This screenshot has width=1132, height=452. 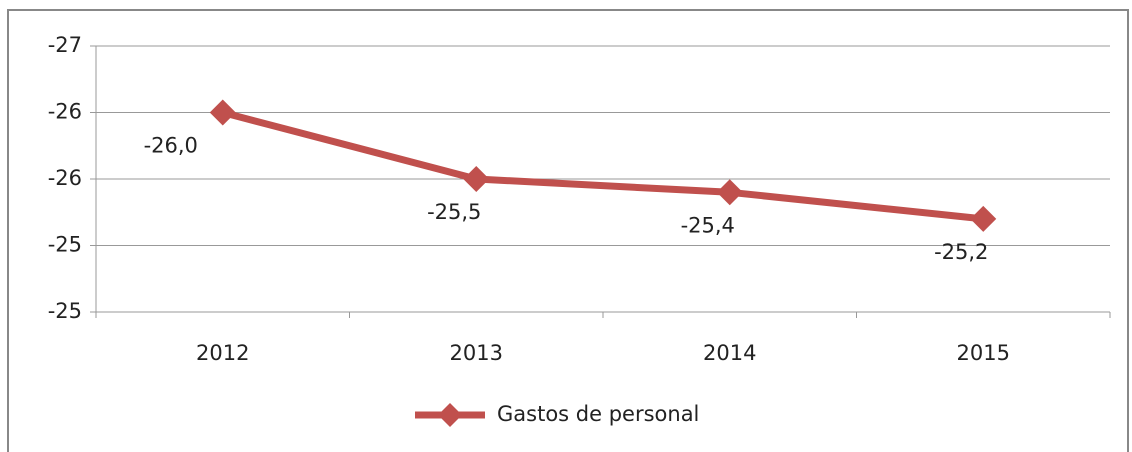 What do you see at coordinates (171, 146) in the screenshot?
I see `data-label: -26,0` at bounding box center [171, 146].